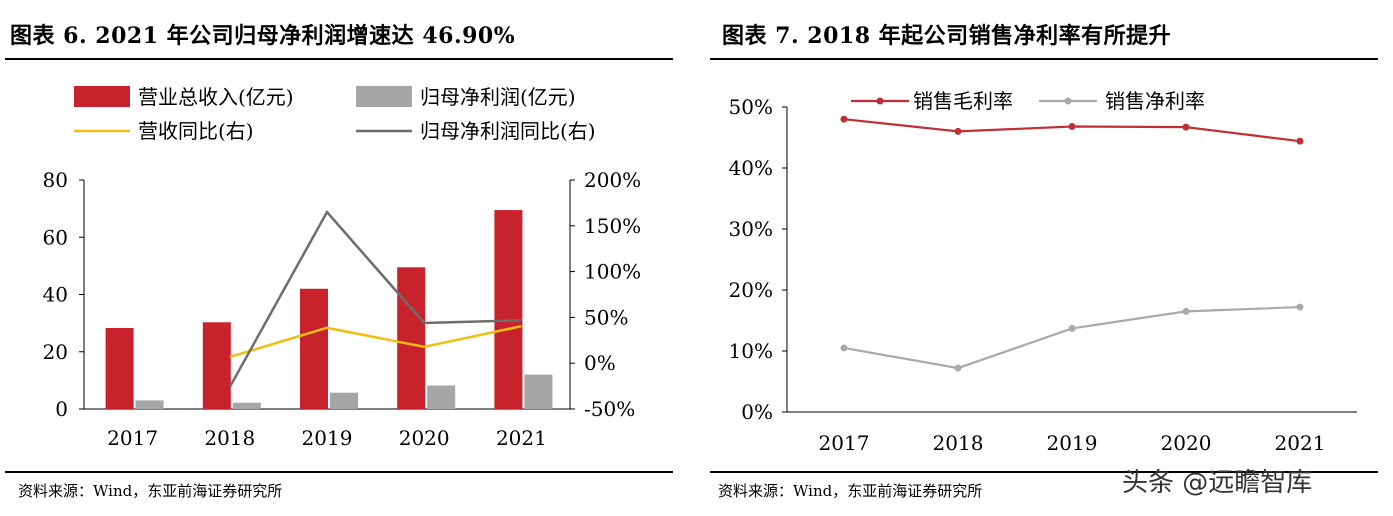  Describe the element at coordinates (612, 180) in the screenshot. I see `right-y-tick-label: 200%` at that location.